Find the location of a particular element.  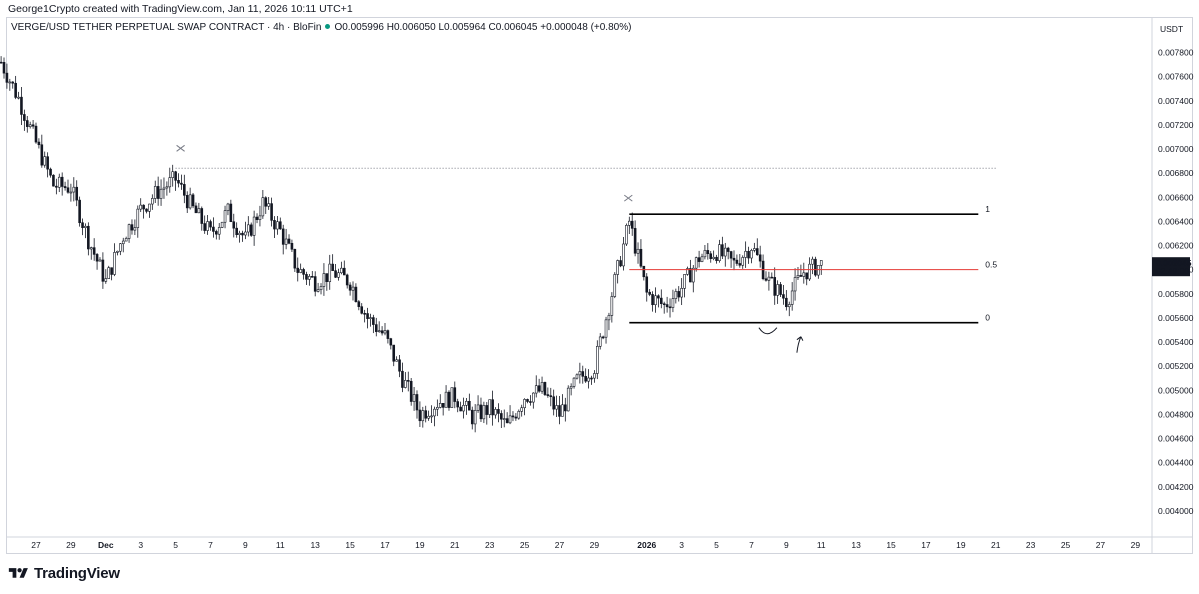

legend-change: +0.000048 (+0.80%) is located at coordinates (586, 27).